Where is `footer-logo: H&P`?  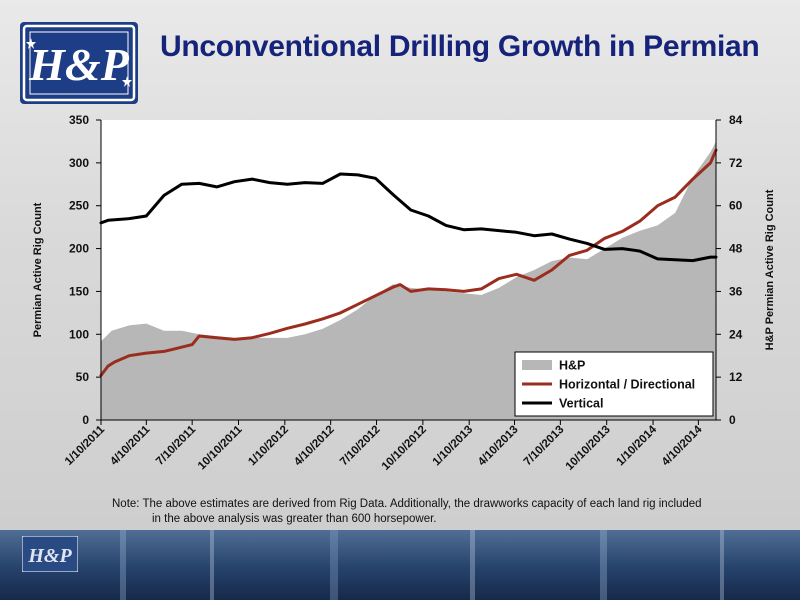 footer-logo: H&P is located at coordinates (50, 554).